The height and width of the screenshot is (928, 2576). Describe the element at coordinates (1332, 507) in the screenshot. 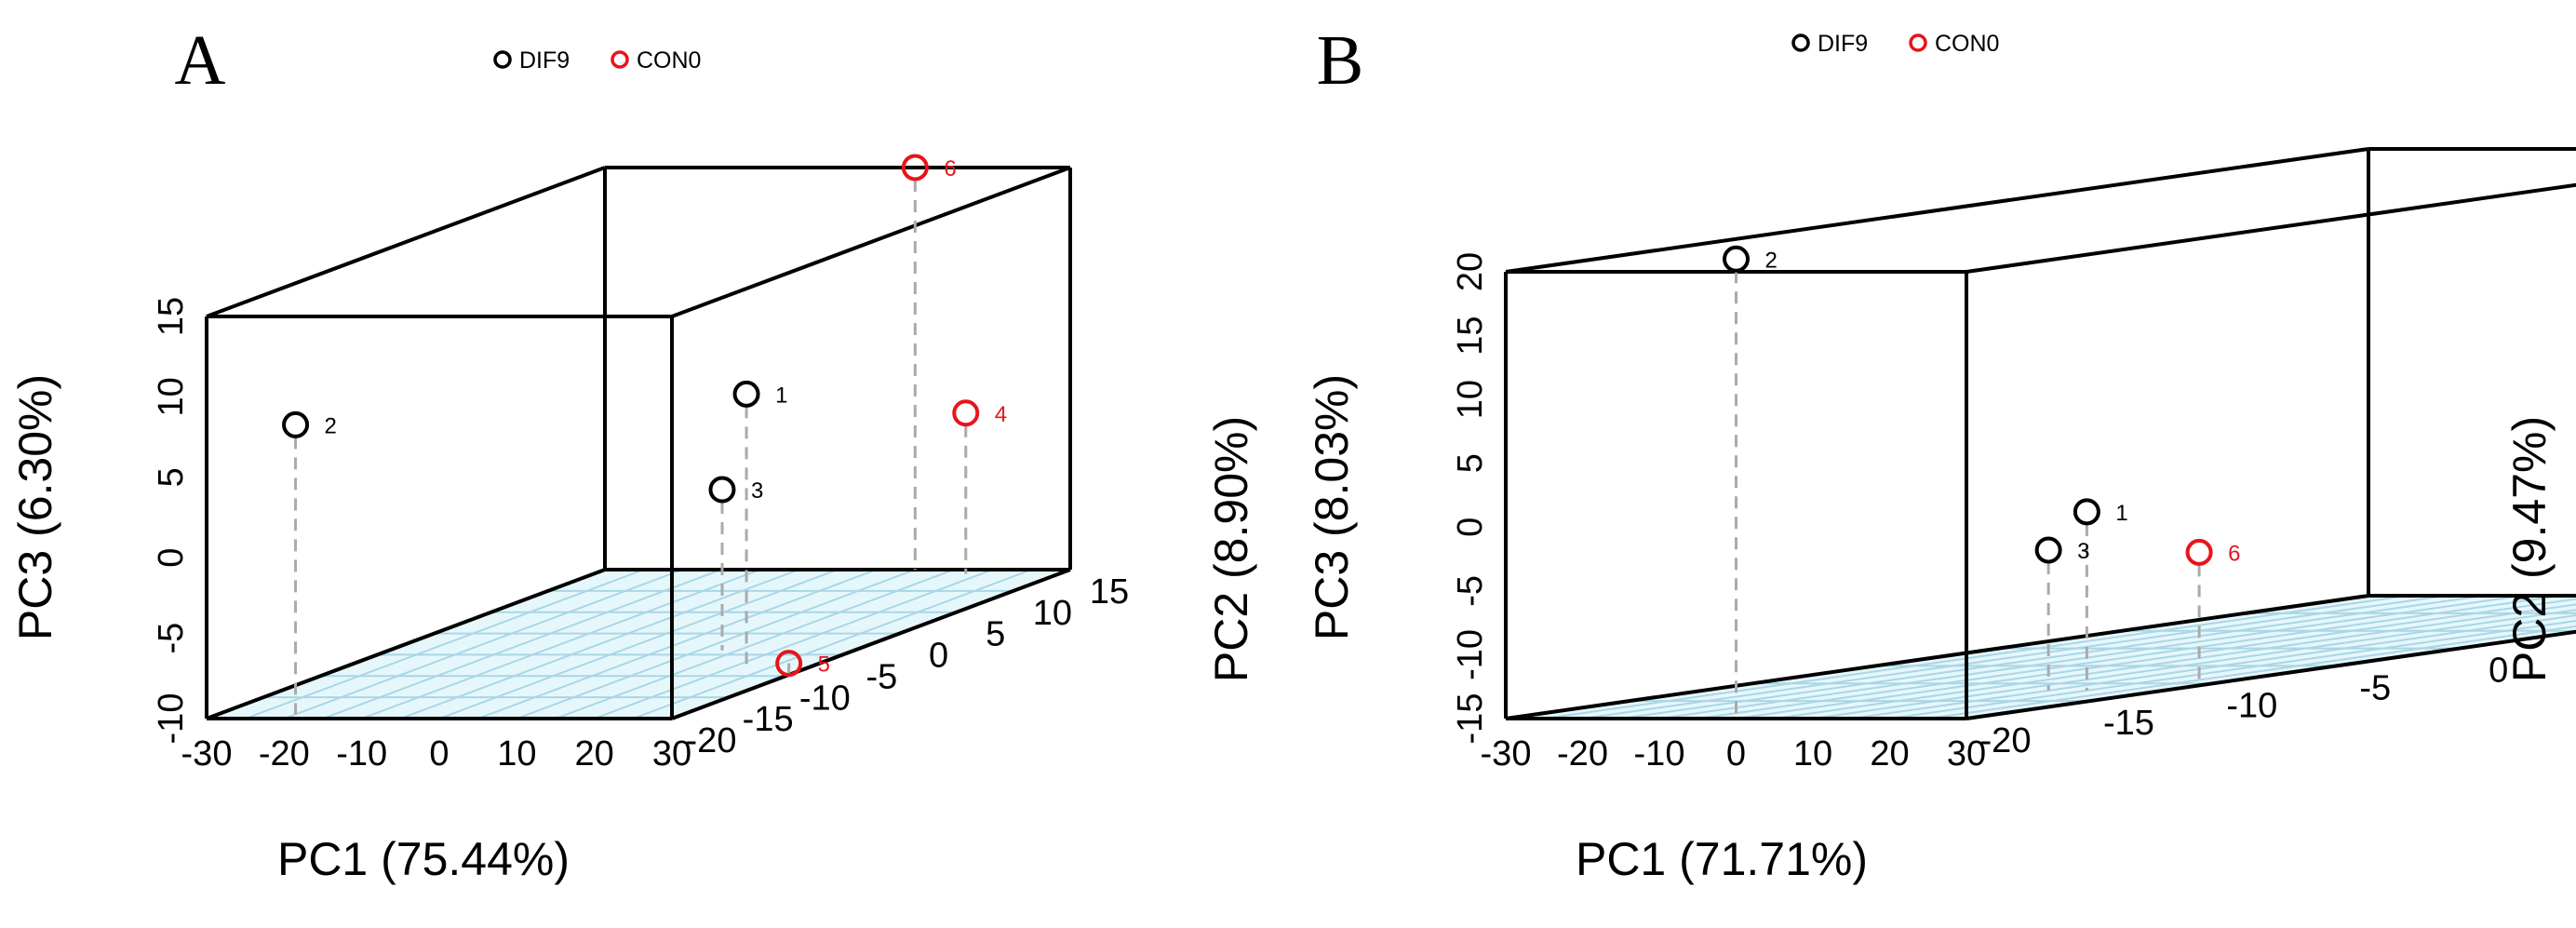

I see `z-axis-title: PC3 (8.03%)` at that location.